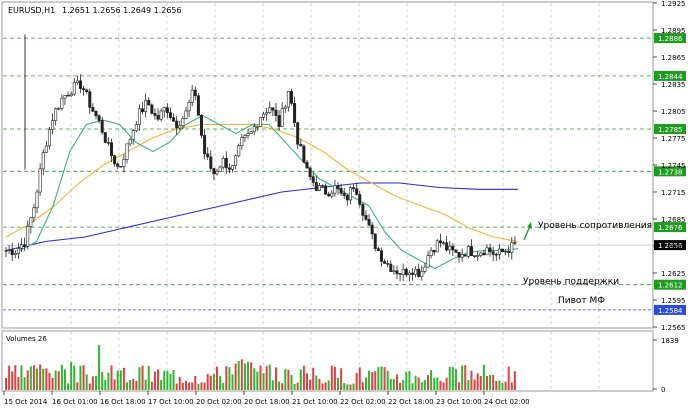 The height and width of the screenshot is (413, 688). Describe the element at coordinates (670, 341) in the screenshot. I see `vol-tick-label-0: 1839` at that location.